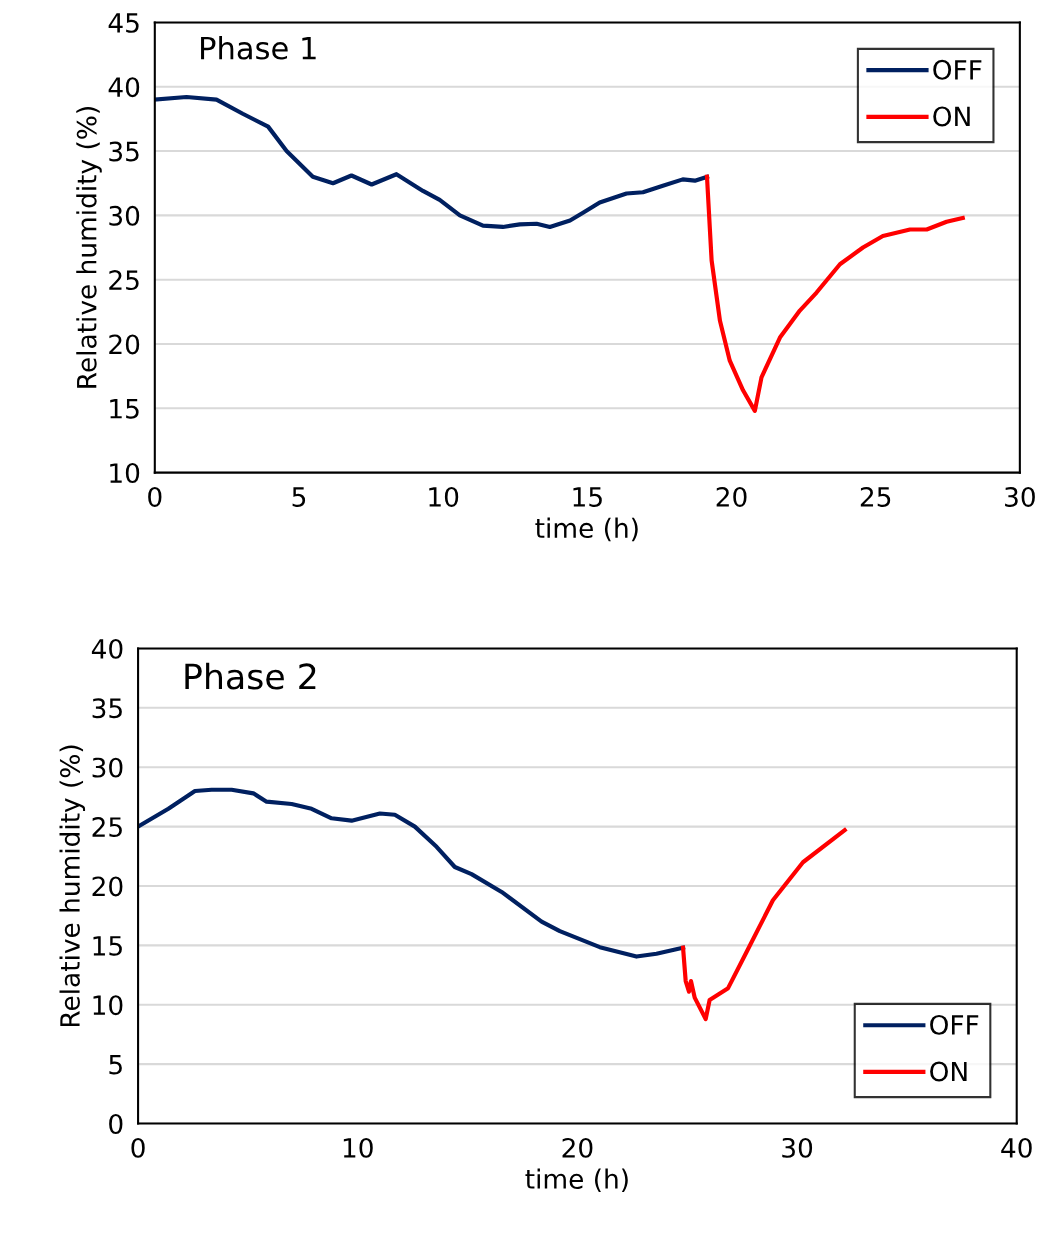 This screenshot has width=1046, height=1247. I want to click on x-tick-label: 0, so click(155, 496).